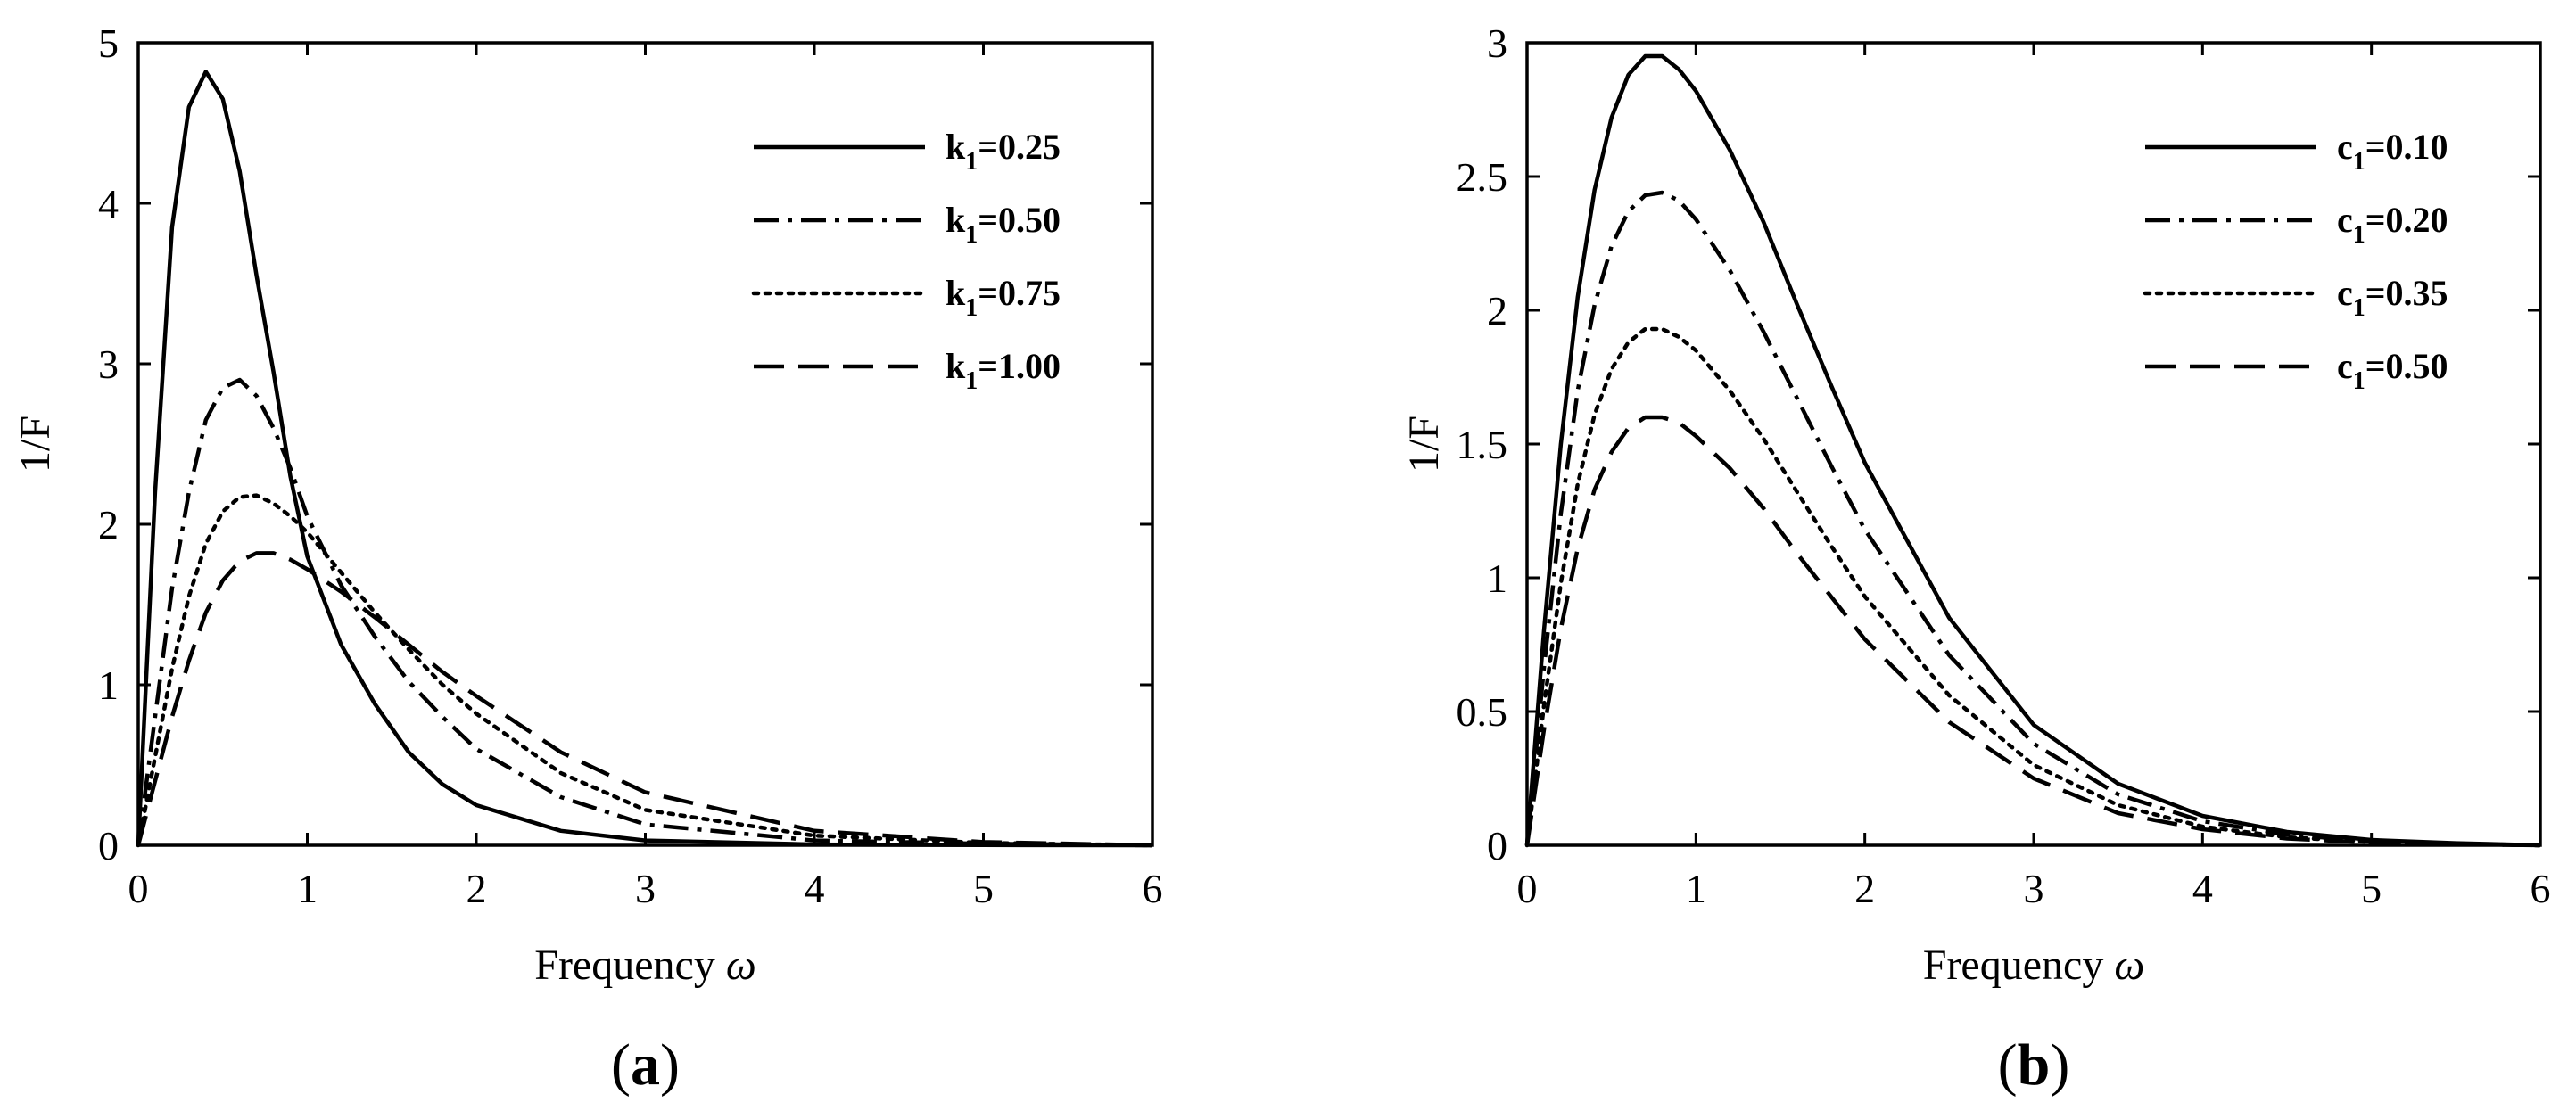 This screenshot has width=2576, height=1119. I want to click on legend-label: c1=0.50, so click(2393, 370).